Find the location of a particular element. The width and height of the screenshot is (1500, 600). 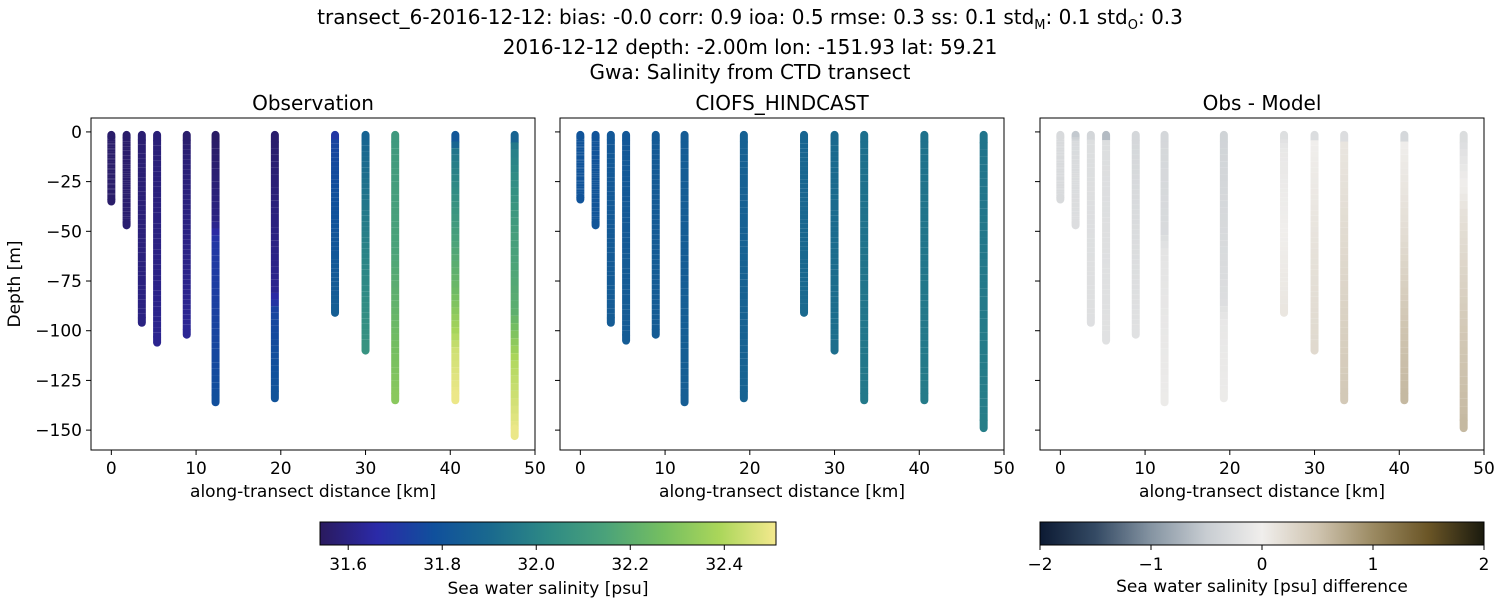

y-axis-label: Depth [m] is located at coordinates (15, 283).